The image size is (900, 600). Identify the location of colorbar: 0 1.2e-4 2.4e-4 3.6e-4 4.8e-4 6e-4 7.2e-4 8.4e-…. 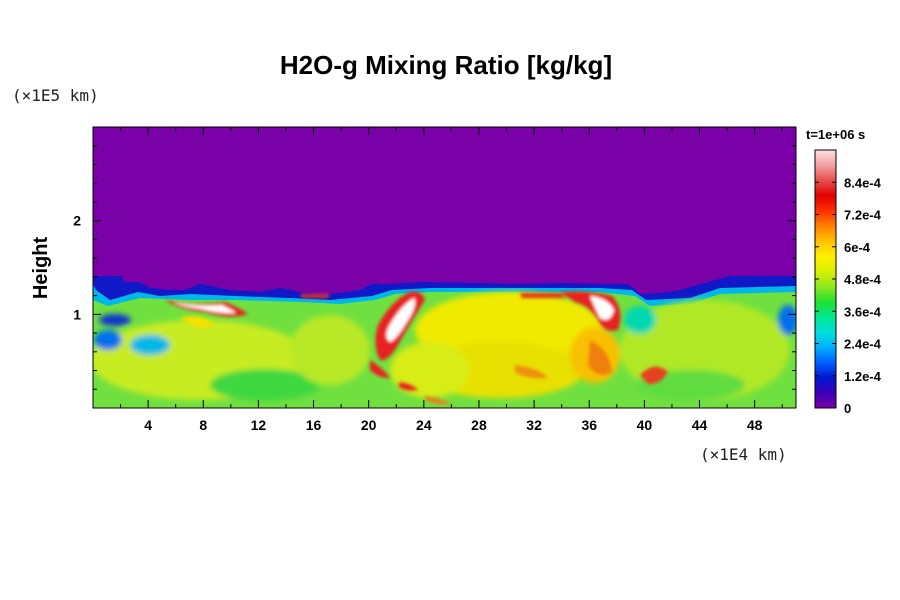
(848, 282).